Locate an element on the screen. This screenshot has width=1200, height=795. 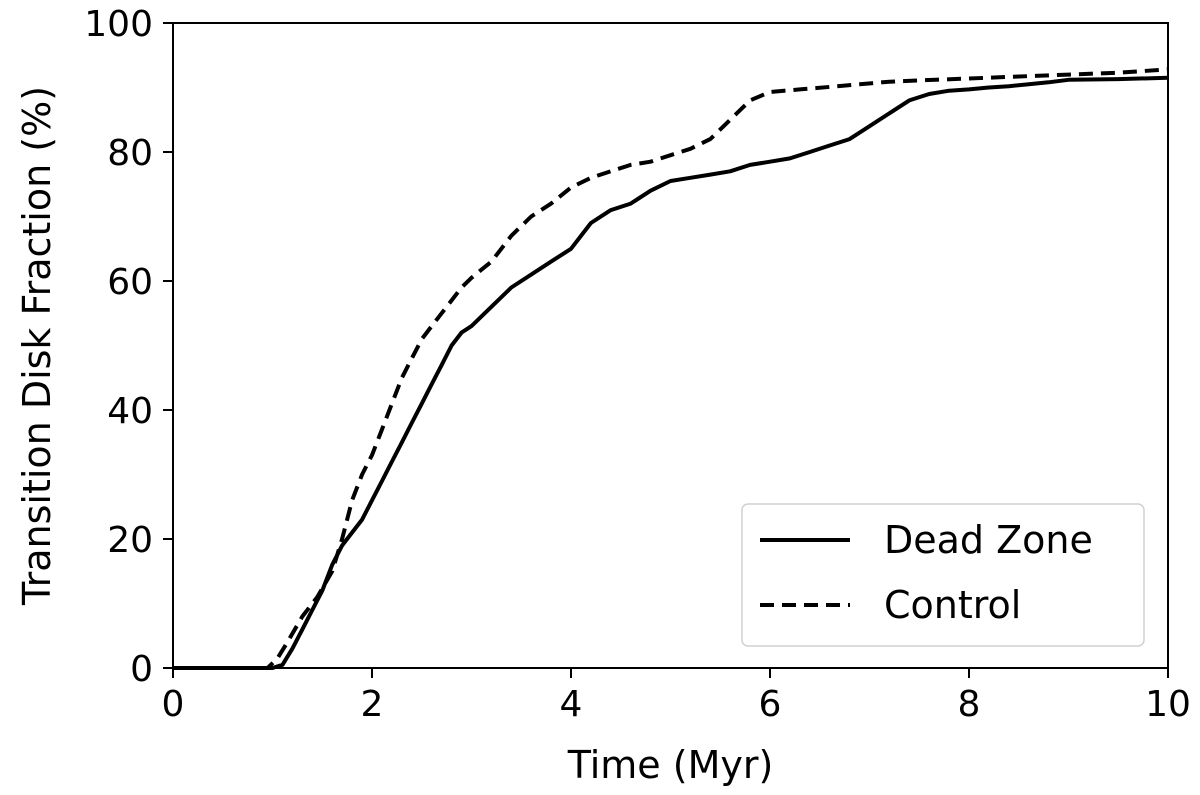
legend: Dead Zone Control is located at coordinates (943, 575).